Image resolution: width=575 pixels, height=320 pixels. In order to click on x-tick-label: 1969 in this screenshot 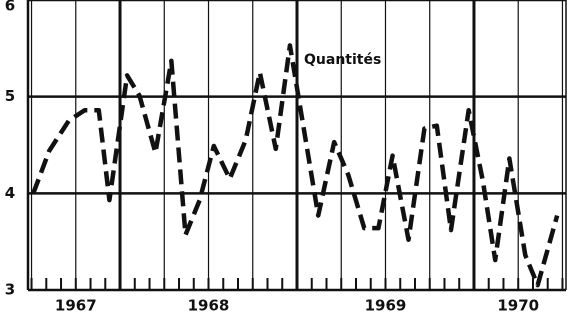, I will do `click(386, 306)`.